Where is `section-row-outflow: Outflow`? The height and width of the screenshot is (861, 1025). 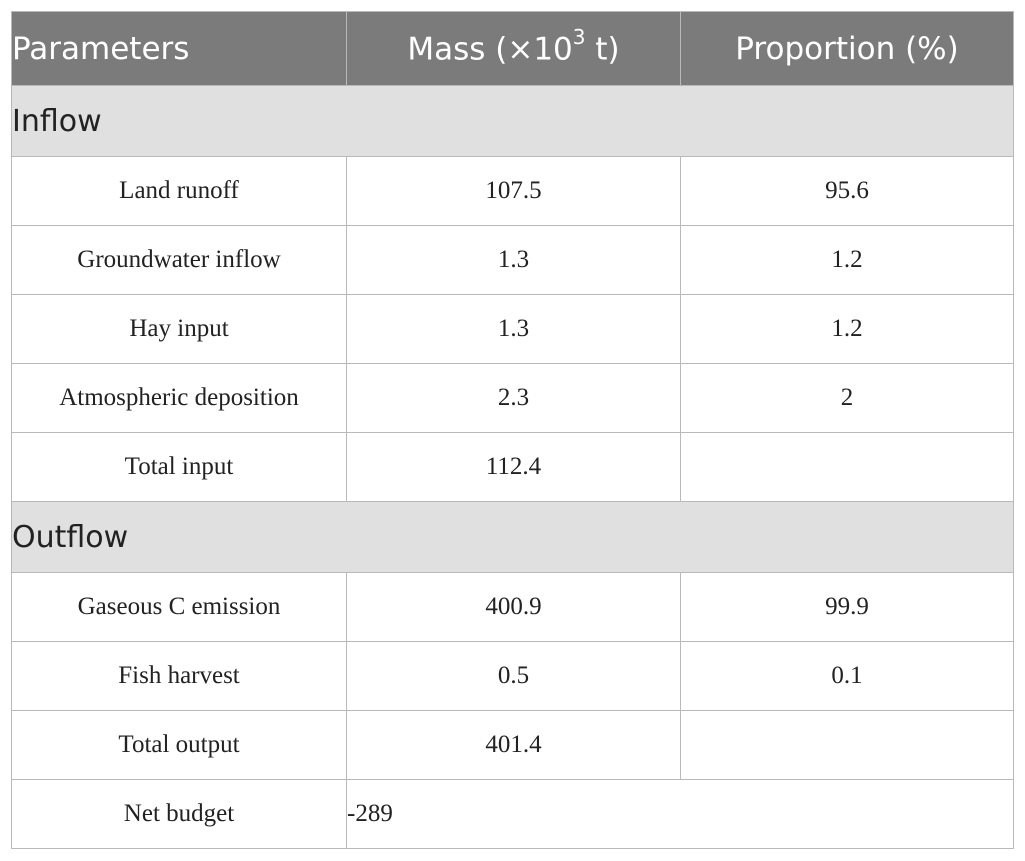
section-row-outflow: Outflow is located at coordinates (512, 537).